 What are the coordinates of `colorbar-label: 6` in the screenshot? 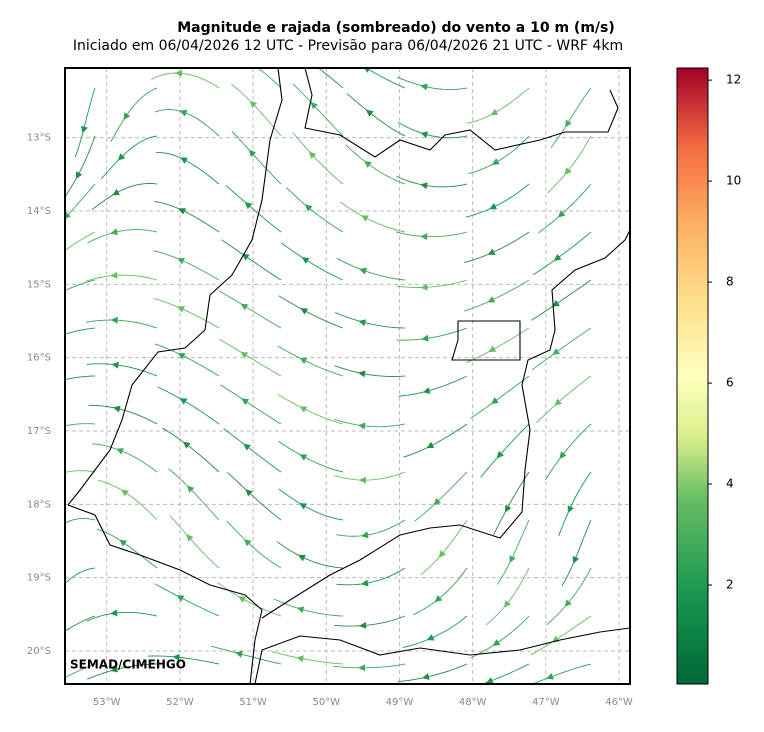 It's located at (730, 383).